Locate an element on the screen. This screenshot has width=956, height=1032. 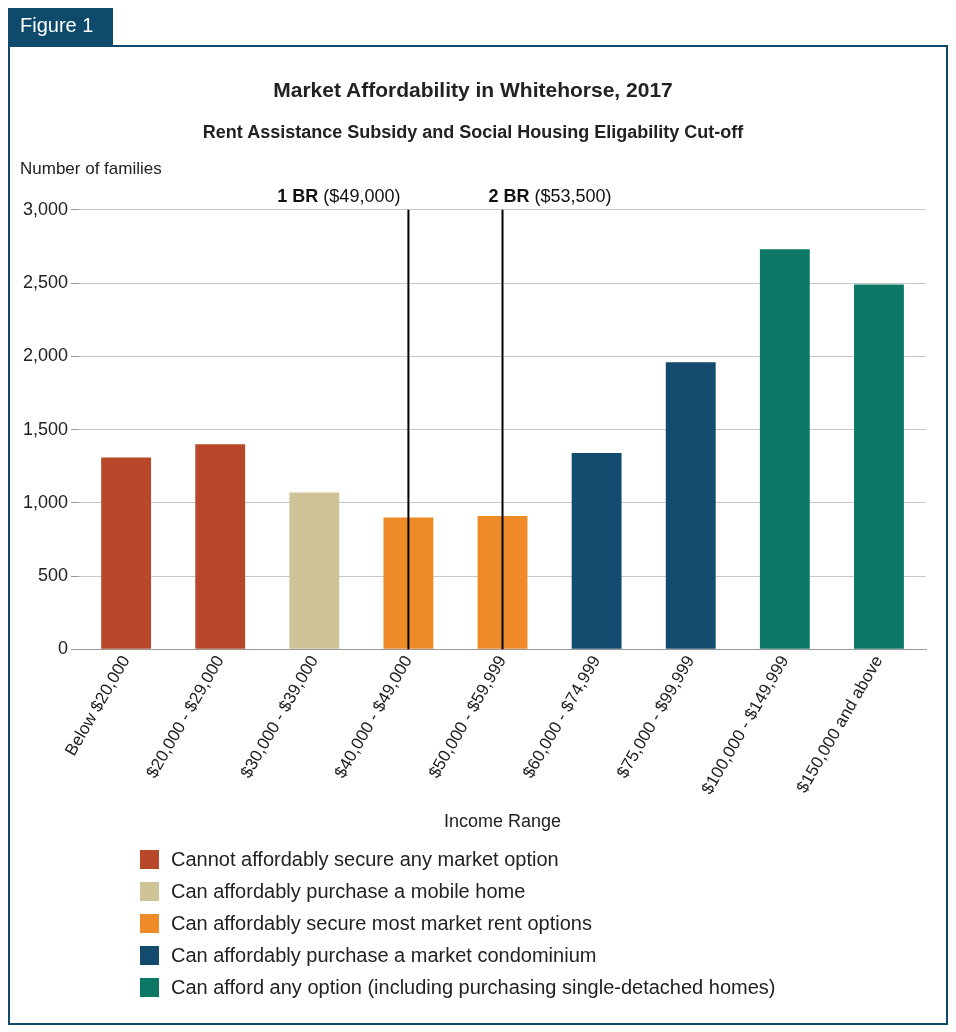
legend-label: Can afford any option (including purchasing single-detached homes) is located at coordinates (473, 987).